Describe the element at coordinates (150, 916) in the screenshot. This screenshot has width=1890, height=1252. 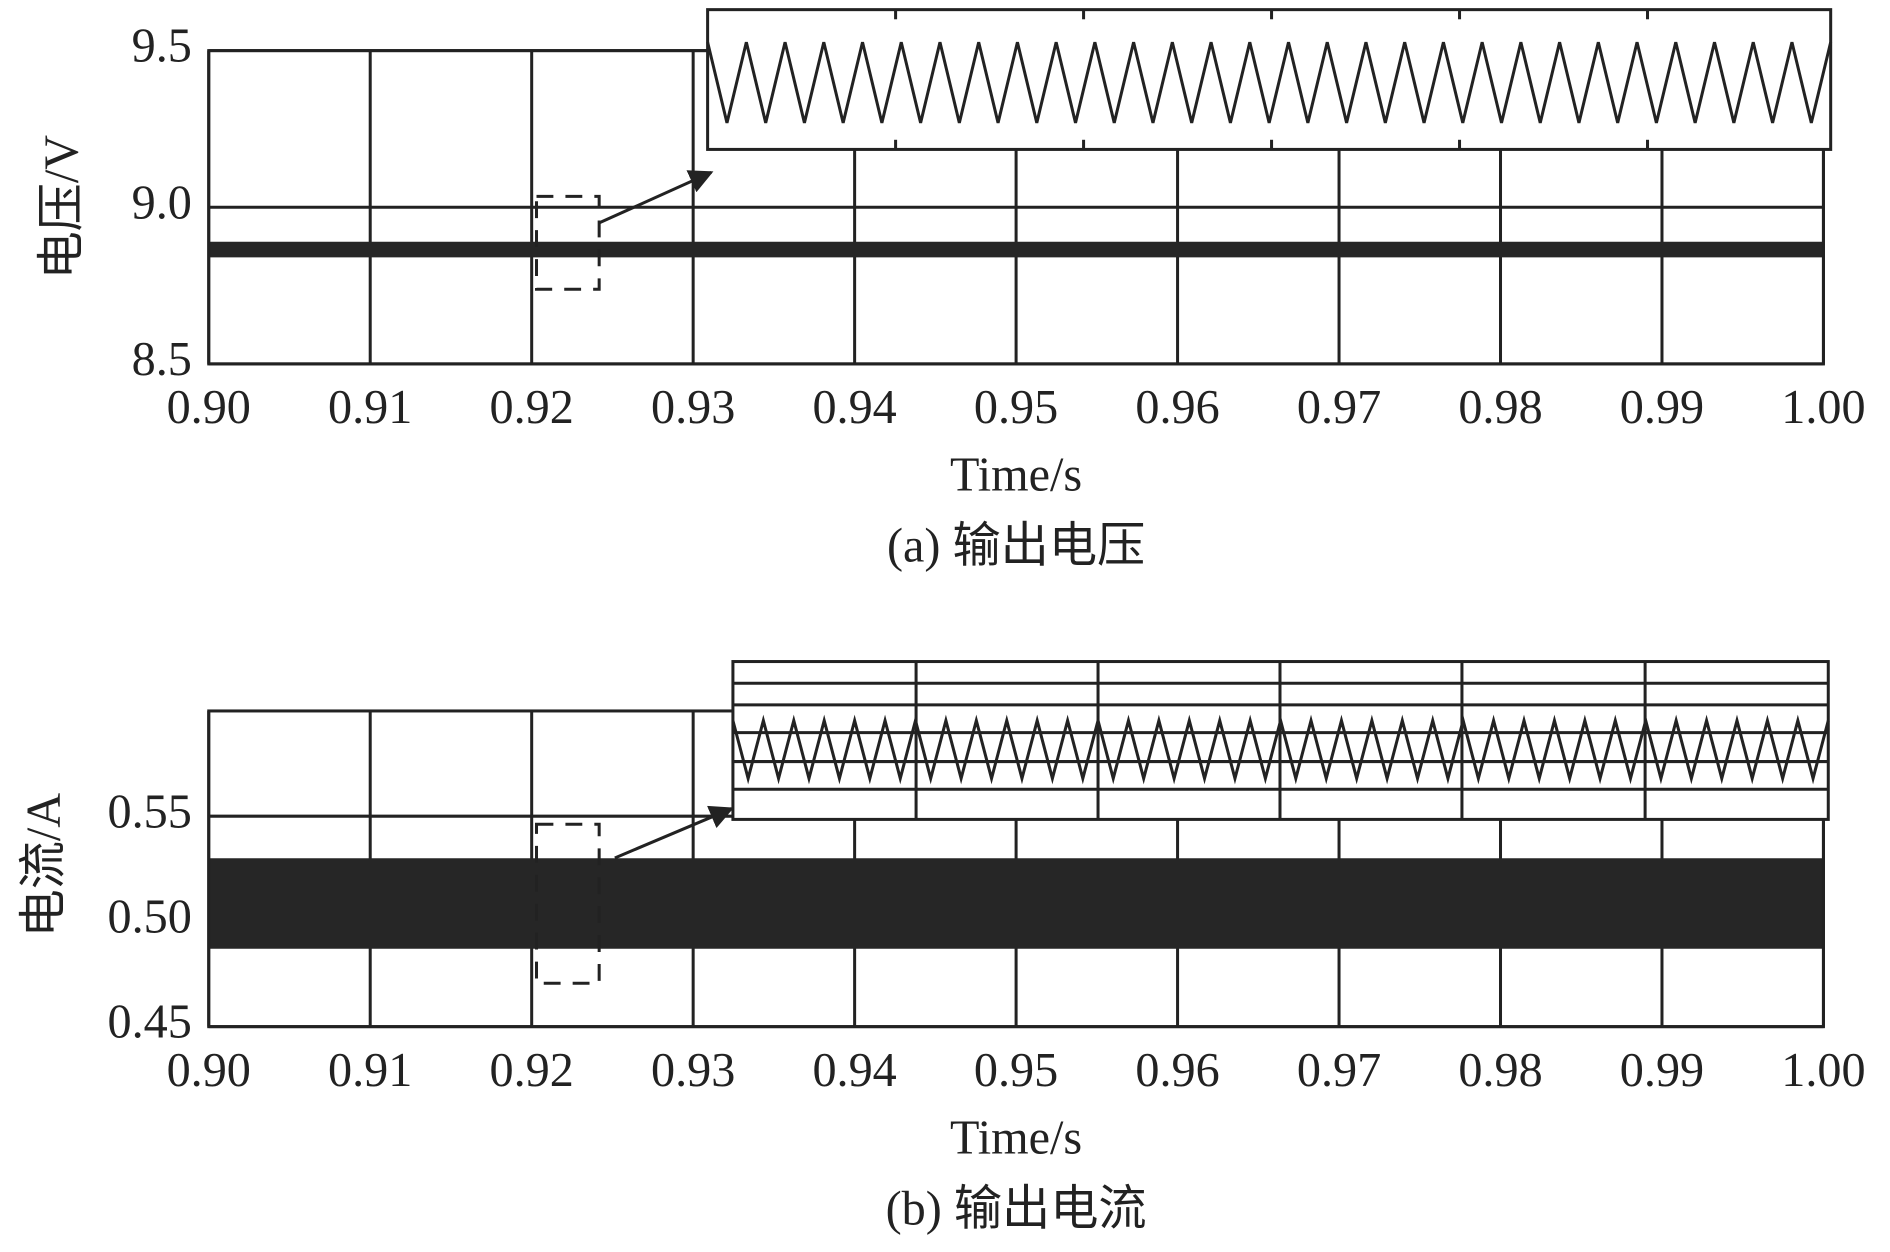
I see `y-tick-label: 0.50` at that location.